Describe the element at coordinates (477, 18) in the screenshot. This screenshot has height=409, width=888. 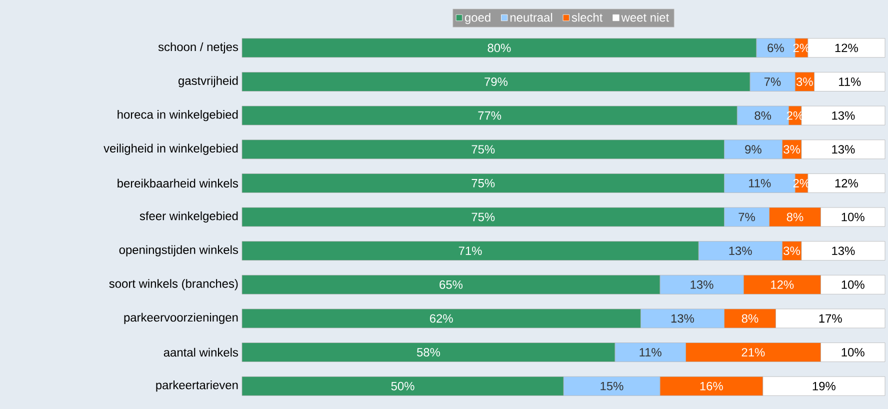
I see `legend-label: goed` at that location.